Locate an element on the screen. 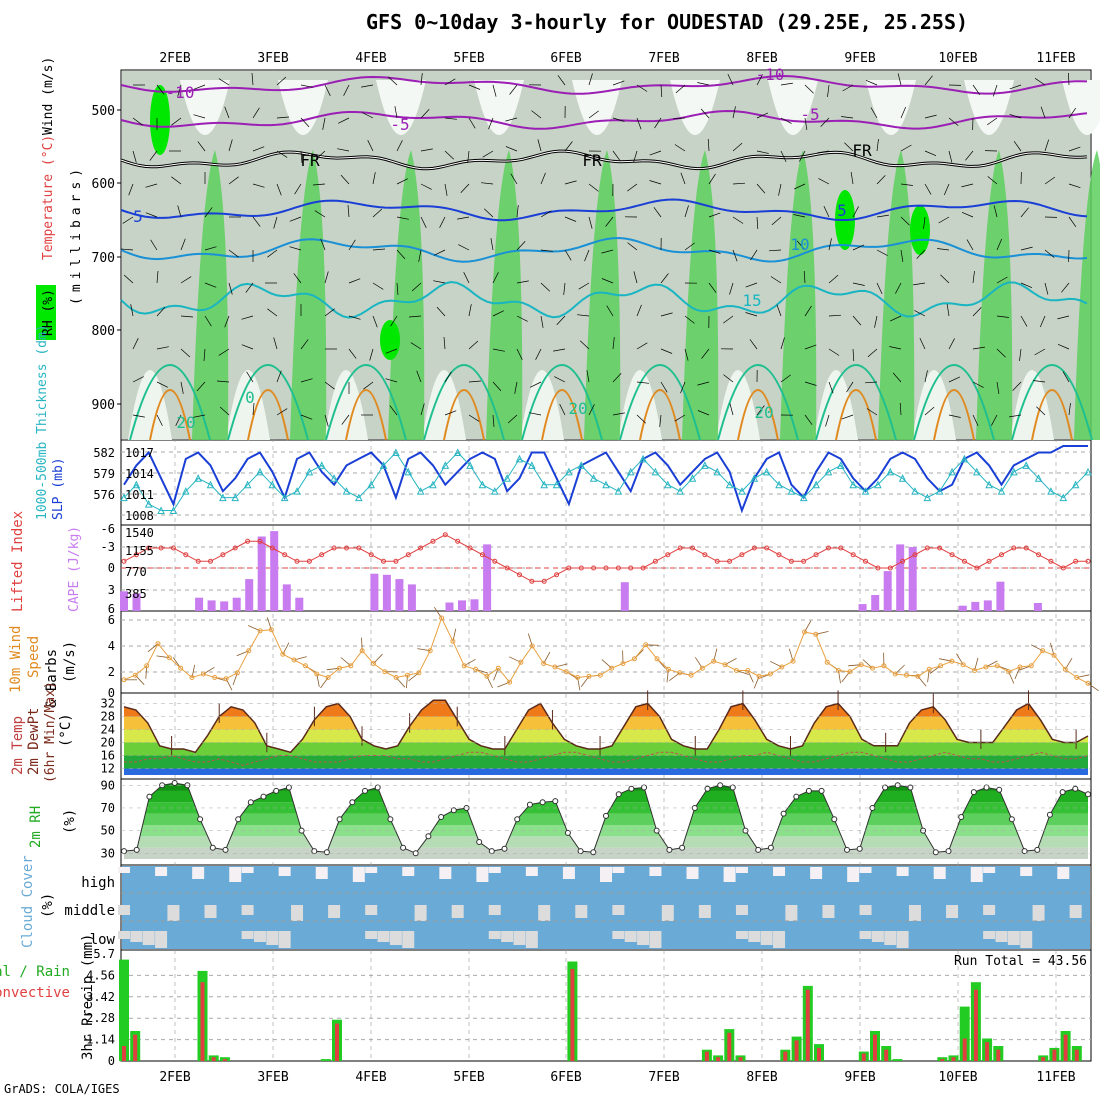 This screenshot has width=1100, height=1100. contour-label: 0 is located at coordinates (250, 397).